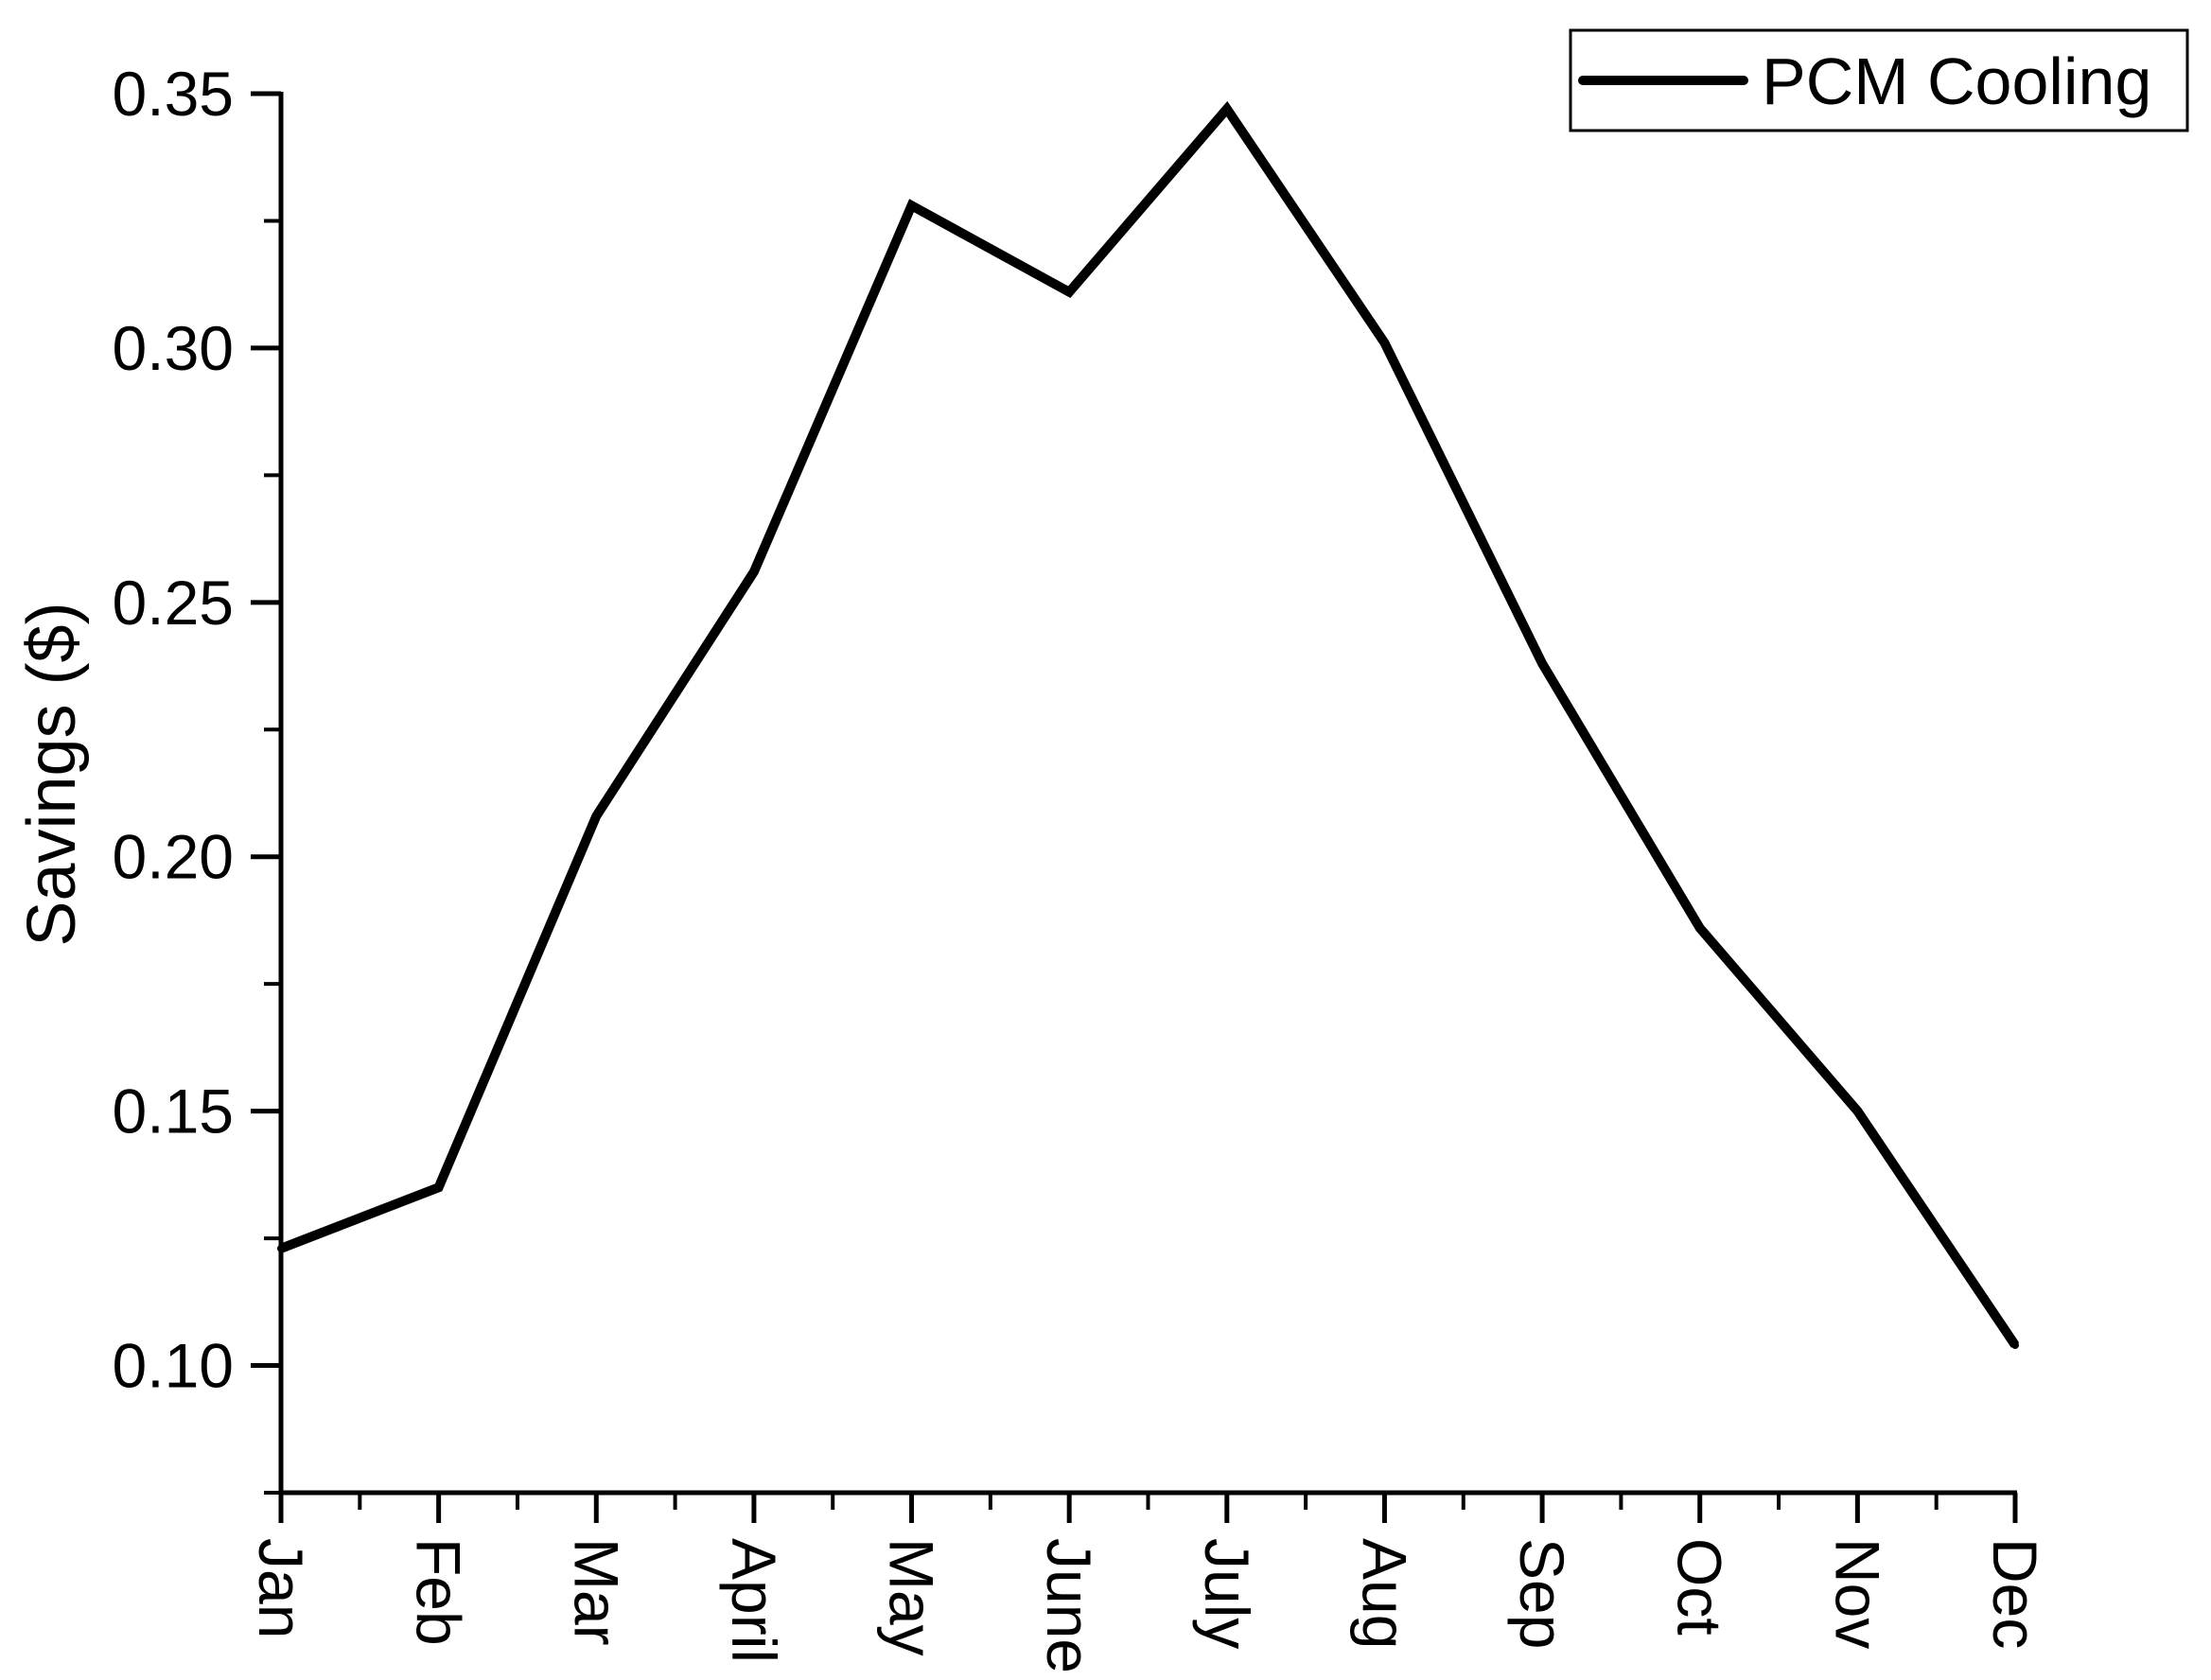 The height and width of the screenshot is (1680, 2211). What do you see at coordinates (173, 603) in the screenshot?
I see `y-tick-label: 0.25` at bounding box center [173, 603].